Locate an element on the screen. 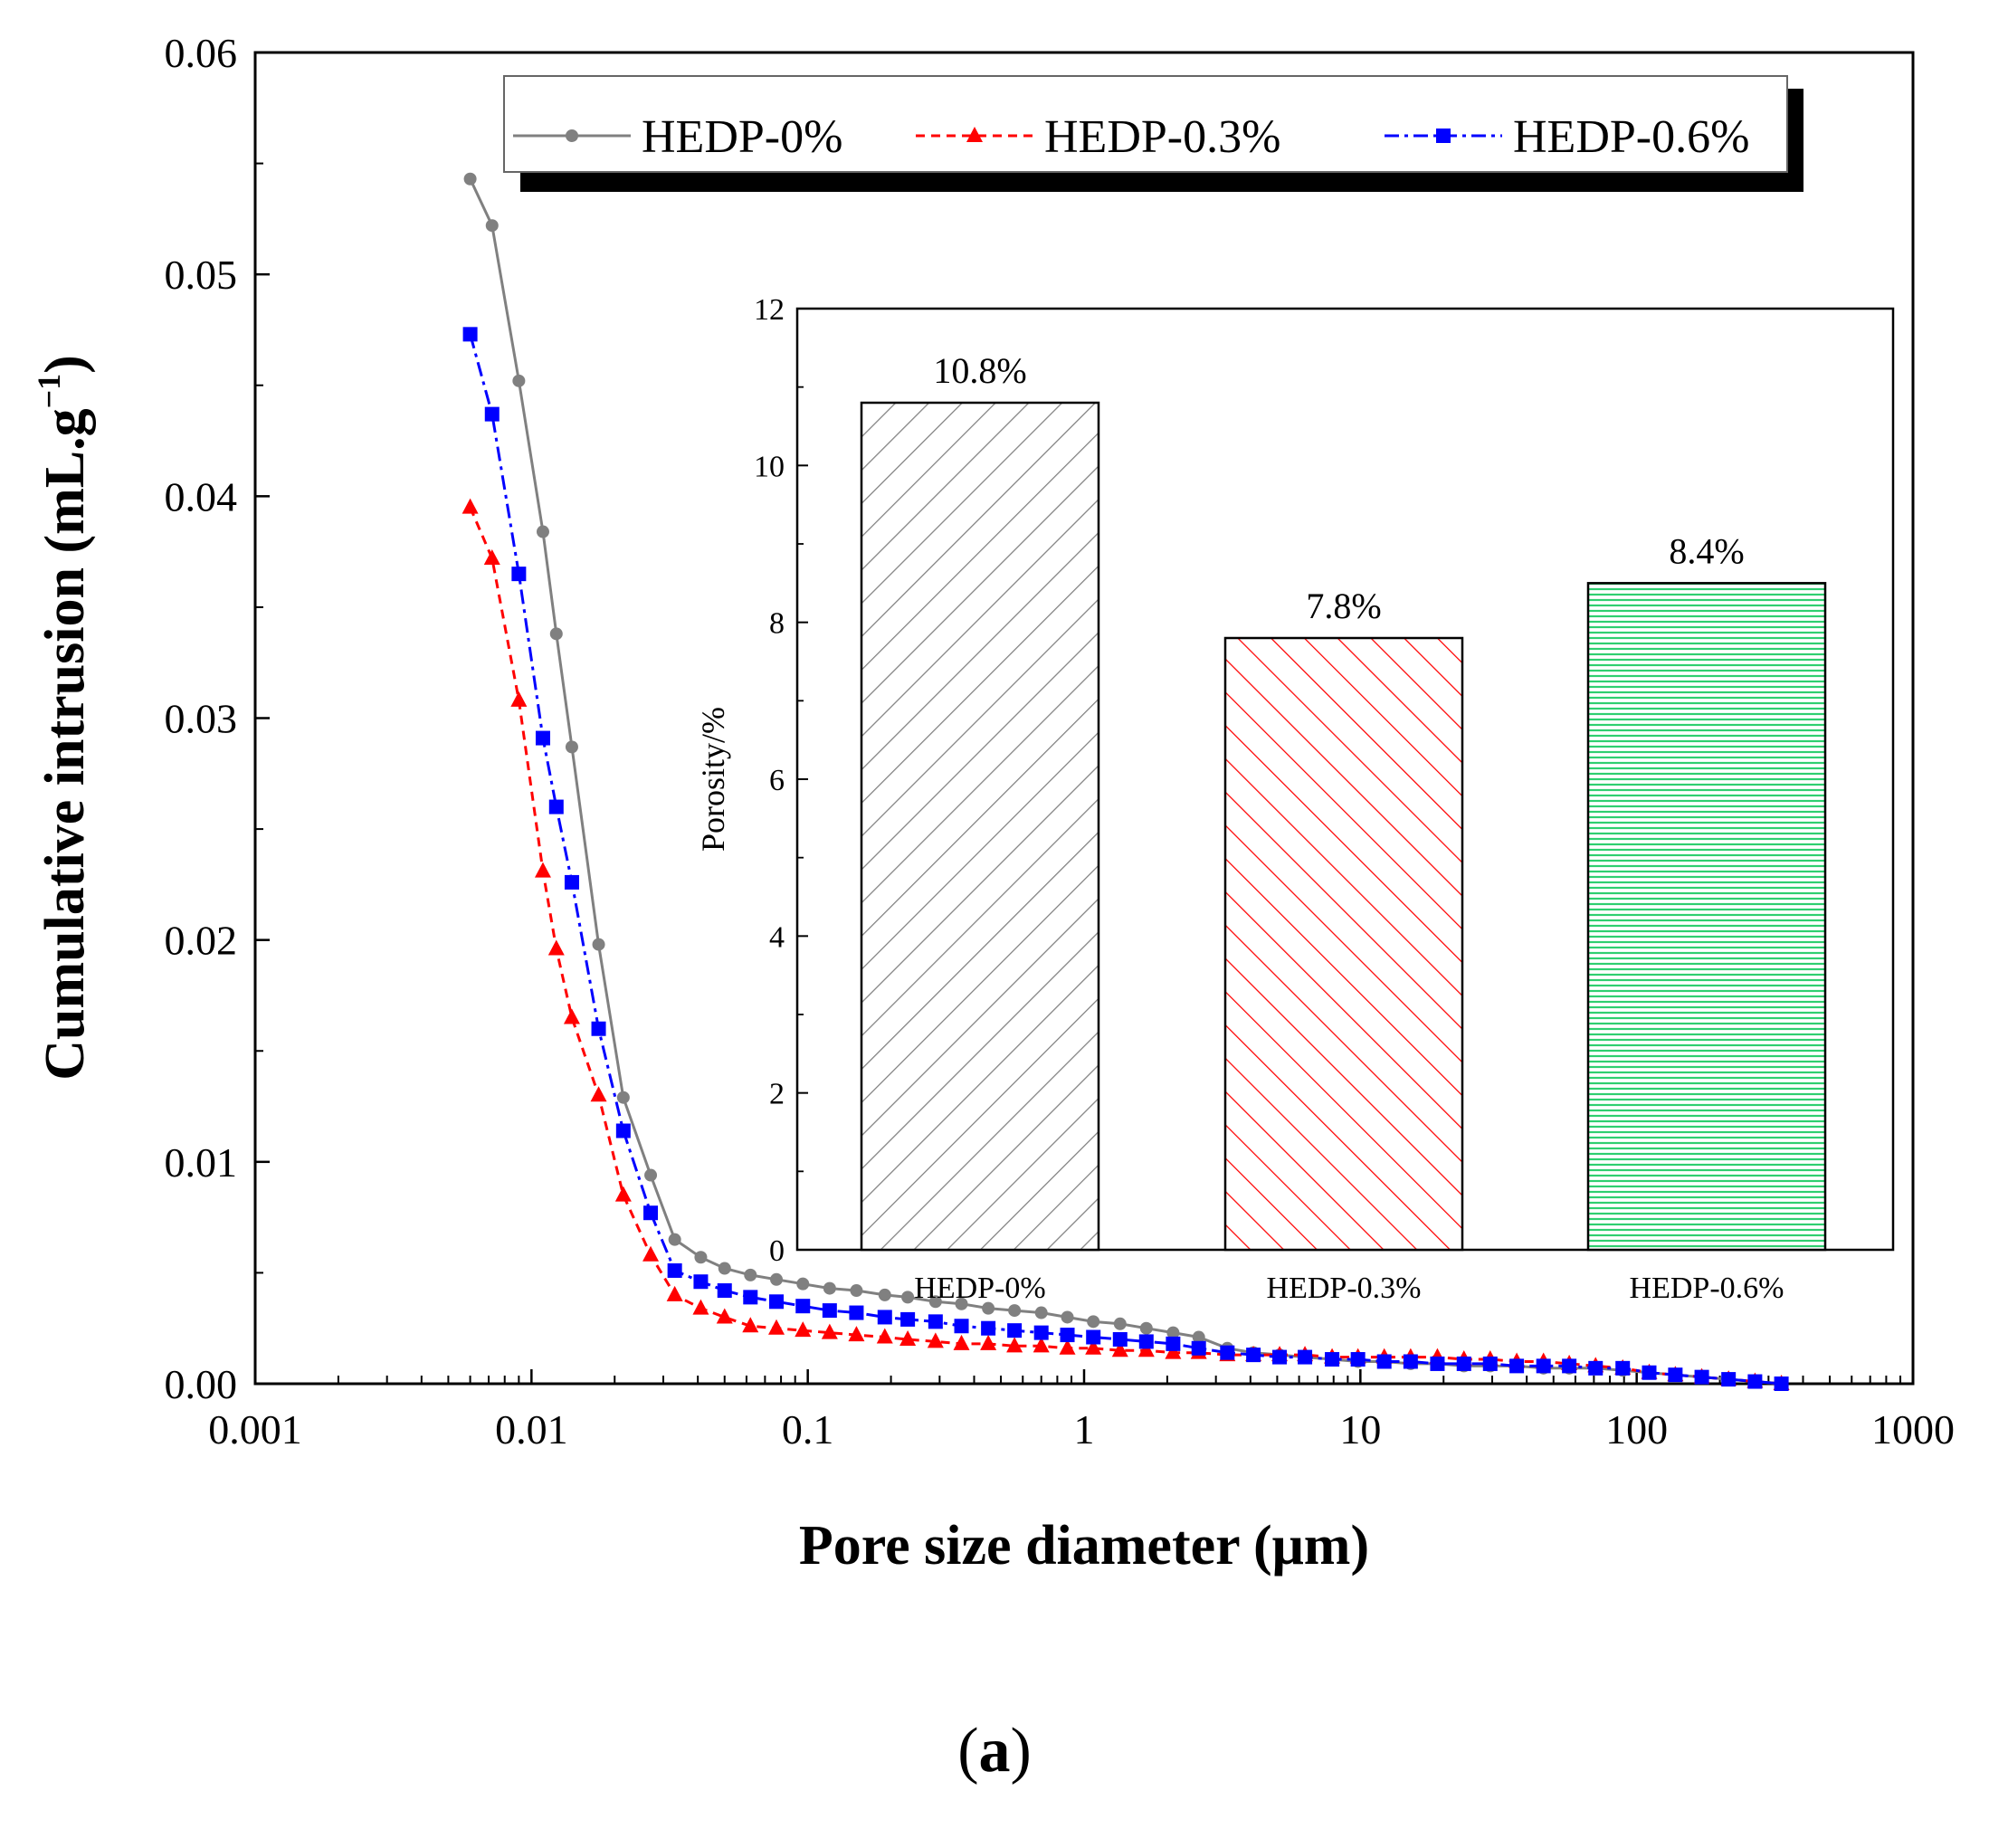 Image resolution: width=1989 pixels, height=1848 pixels. caption-close: ) is located at coordinates (1021, 1751).